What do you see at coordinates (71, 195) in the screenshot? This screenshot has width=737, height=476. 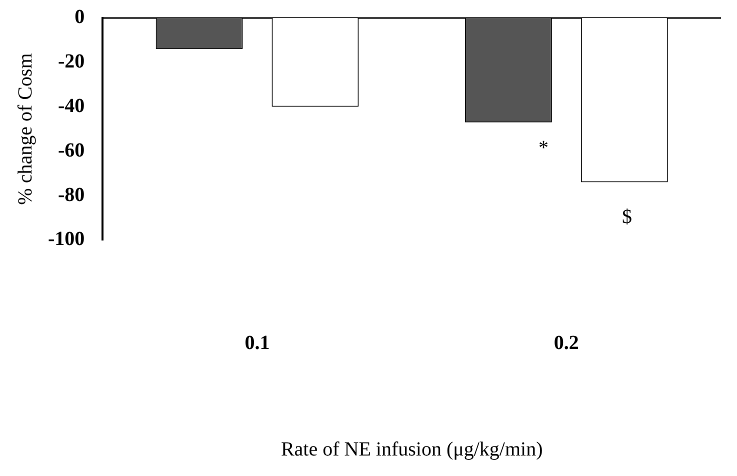 I see `y-tick-label: -80` at bounding box center [71, 195].